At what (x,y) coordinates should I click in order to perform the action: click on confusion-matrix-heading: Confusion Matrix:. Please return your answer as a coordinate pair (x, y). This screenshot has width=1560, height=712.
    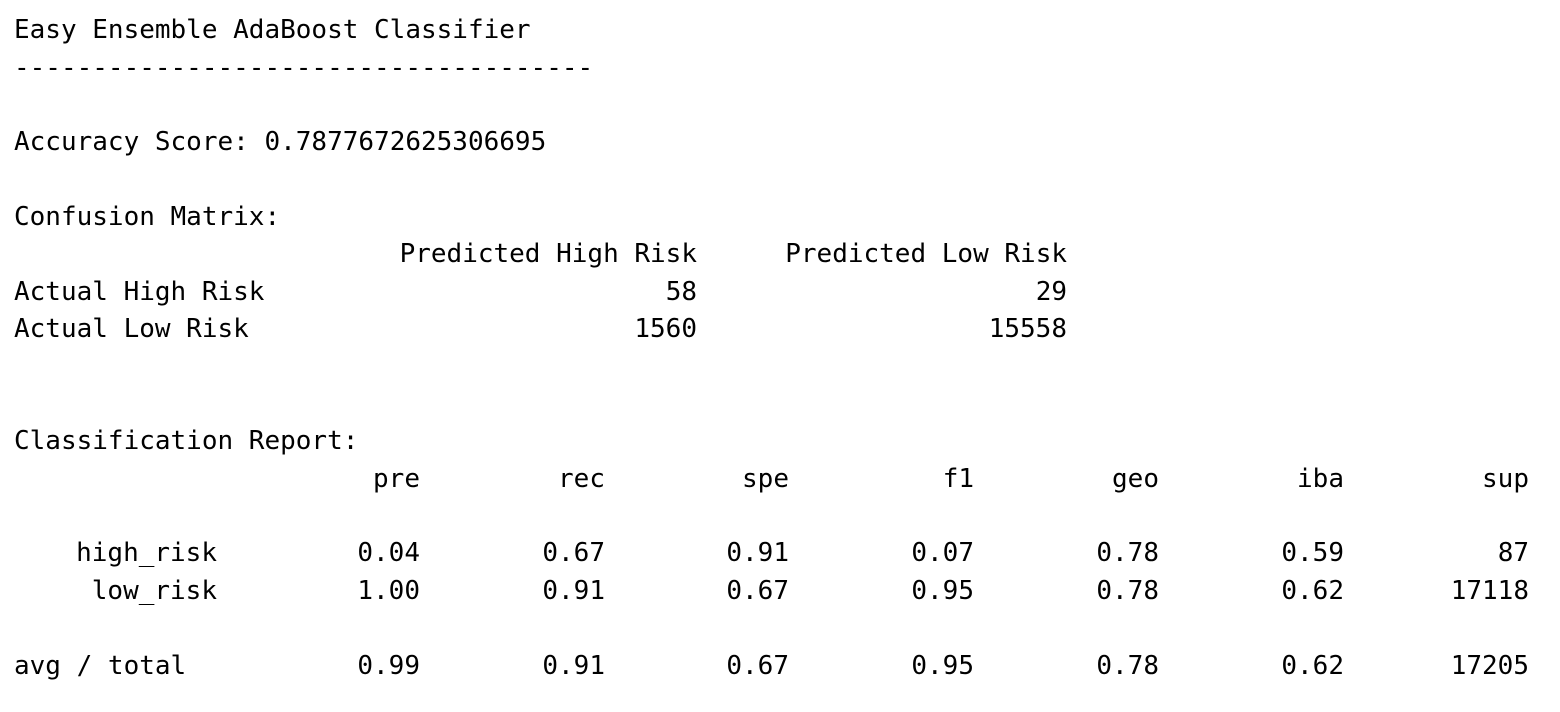
    Looking at the image, I should click on (147, 217).